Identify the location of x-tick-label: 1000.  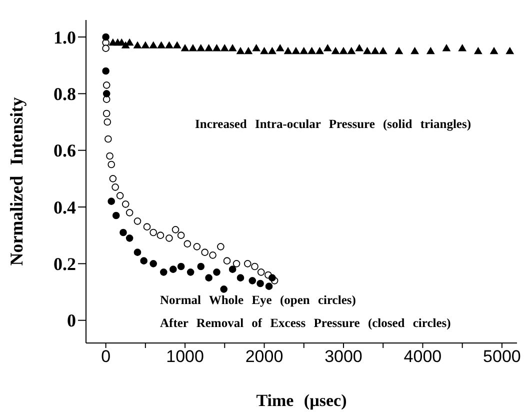
(185, 356).